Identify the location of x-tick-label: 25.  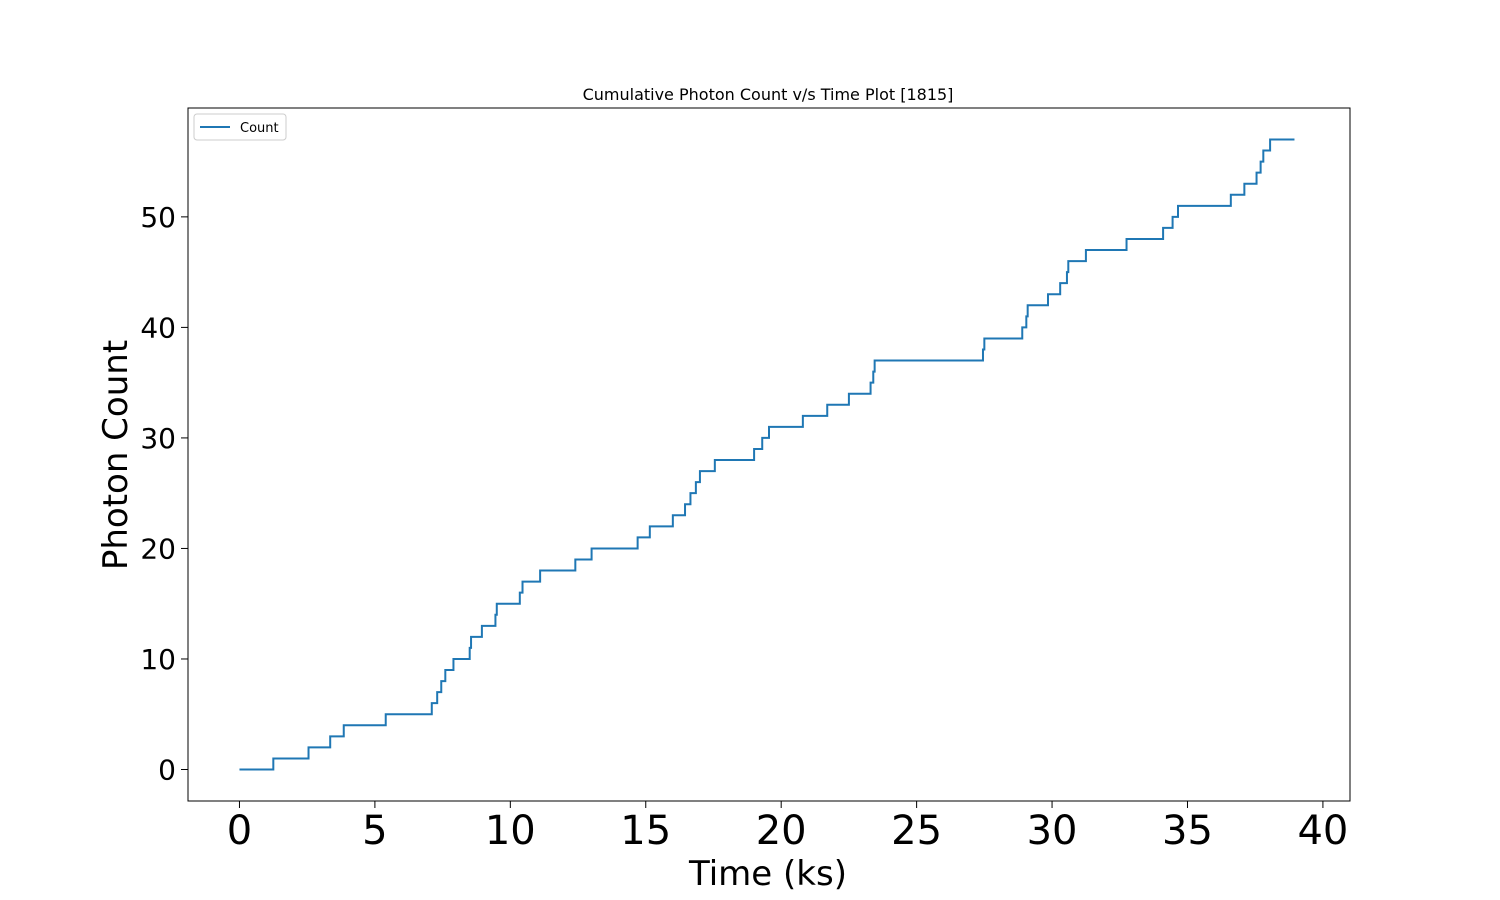
(916, 831).